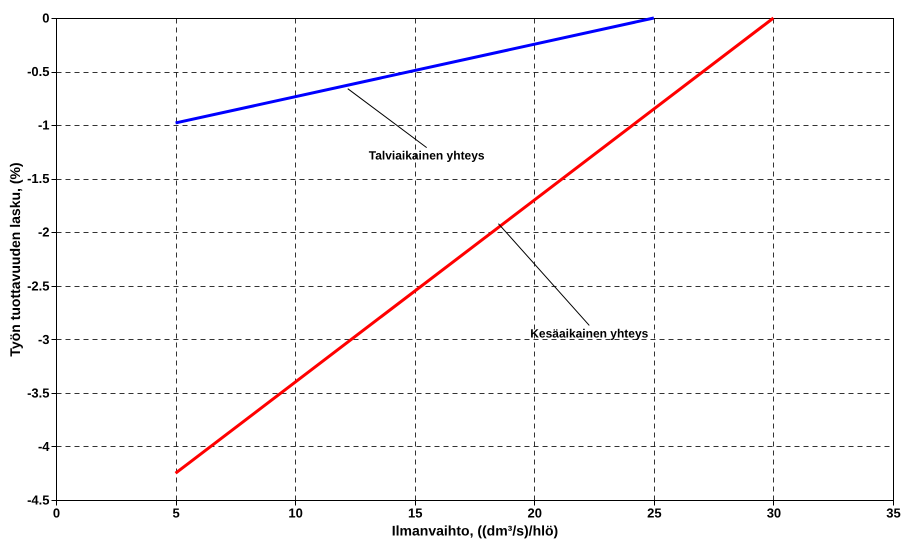 Image resolution: width=913 pixels, height=546 pixels. Describe the element at coordinates (38, 500) in the screenshot. I see `y-tick-label: -4.5` at that location.